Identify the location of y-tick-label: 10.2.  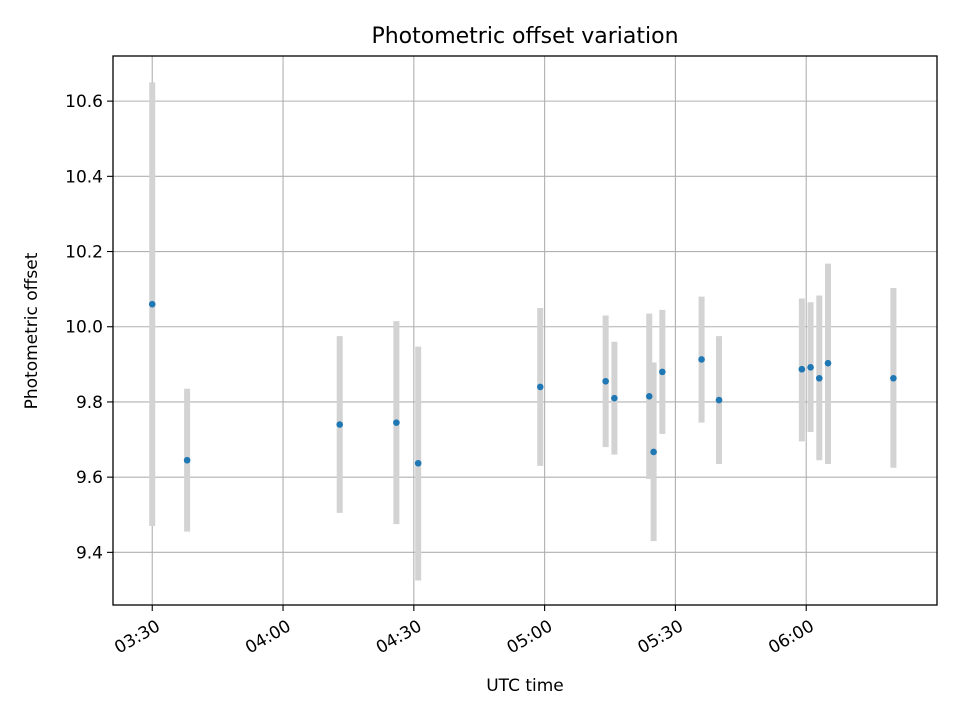
(84, 253).